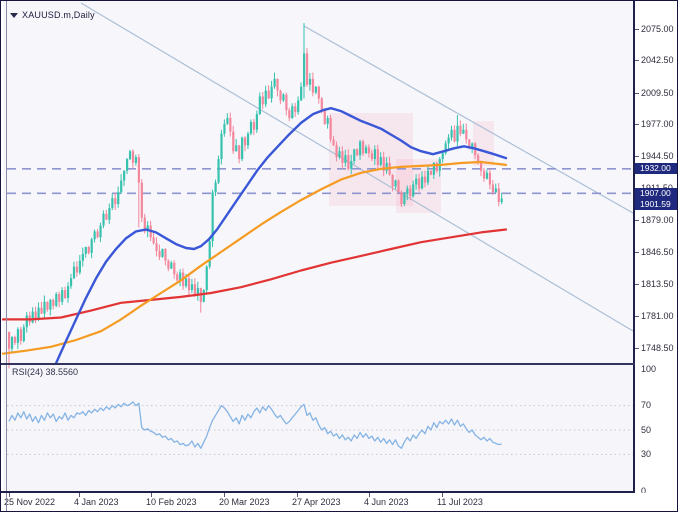  What do you see at coordinates (386, 502) in the screenshot?
I see `time-axis-label: 4 Jun 2023` at bounding box center [386, 502].